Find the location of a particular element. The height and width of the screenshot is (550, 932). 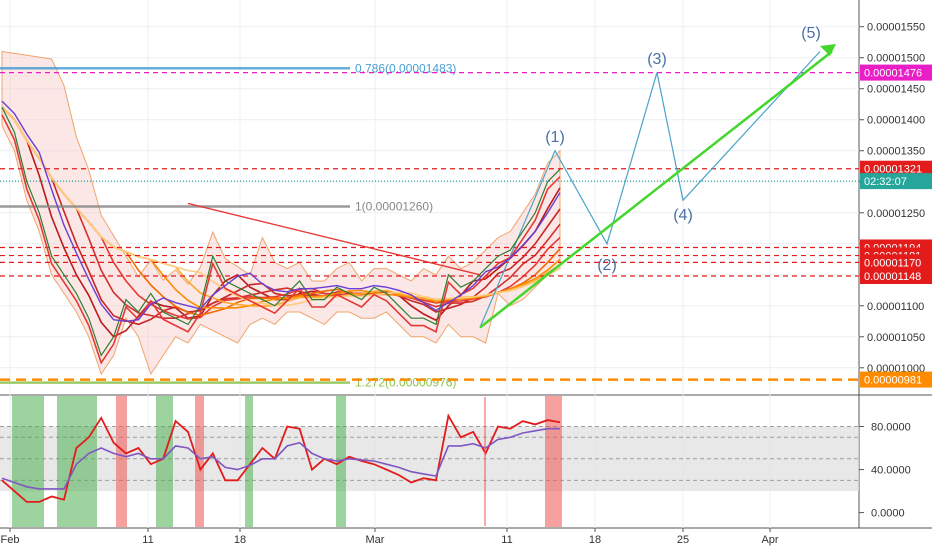

x-tick-label: Mar is located at coordinates (375, 540).